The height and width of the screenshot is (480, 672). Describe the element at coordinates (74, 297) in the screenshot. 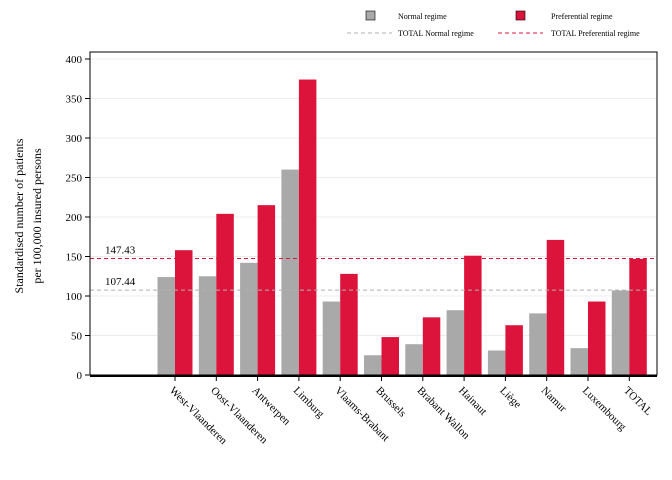

I see `y-tick-label: 100` at that location.